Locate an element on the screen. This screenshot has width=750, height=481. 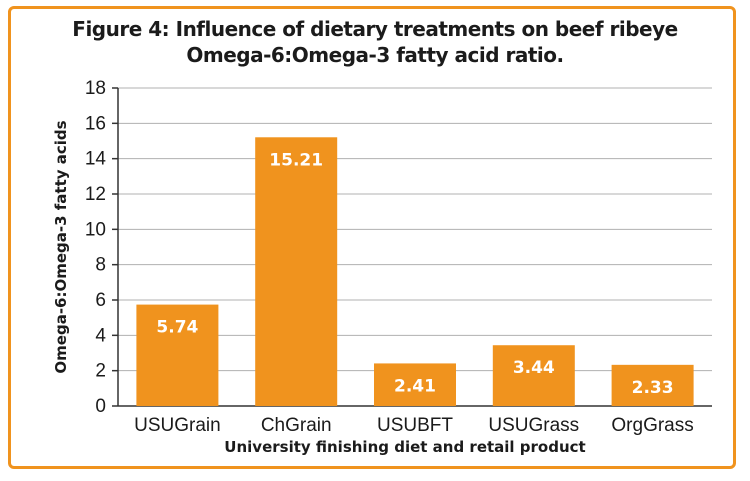
y-tick-label: 8 is located at coordinates (100, 265).